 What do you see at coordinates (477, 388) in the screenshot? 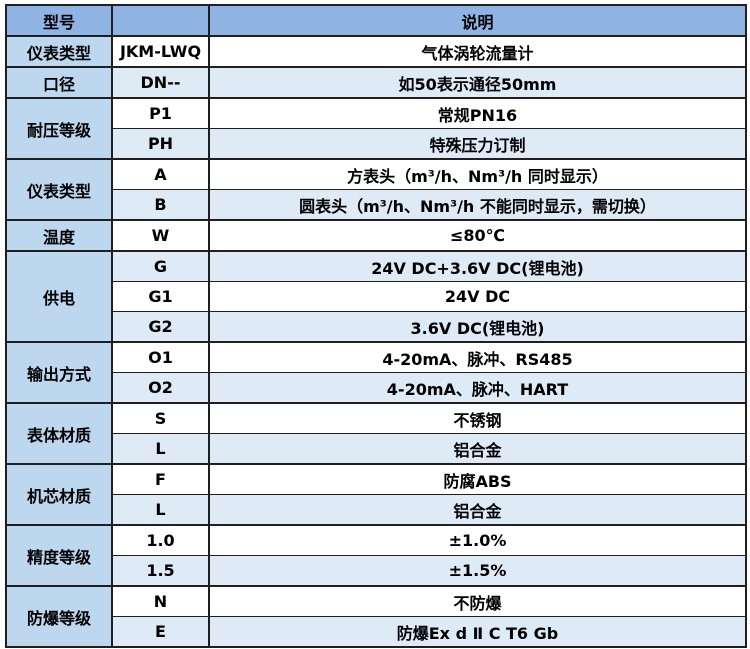
I see `desc-cell: 4-20mA、脉冲、HART` at bounding box center [477, 388].